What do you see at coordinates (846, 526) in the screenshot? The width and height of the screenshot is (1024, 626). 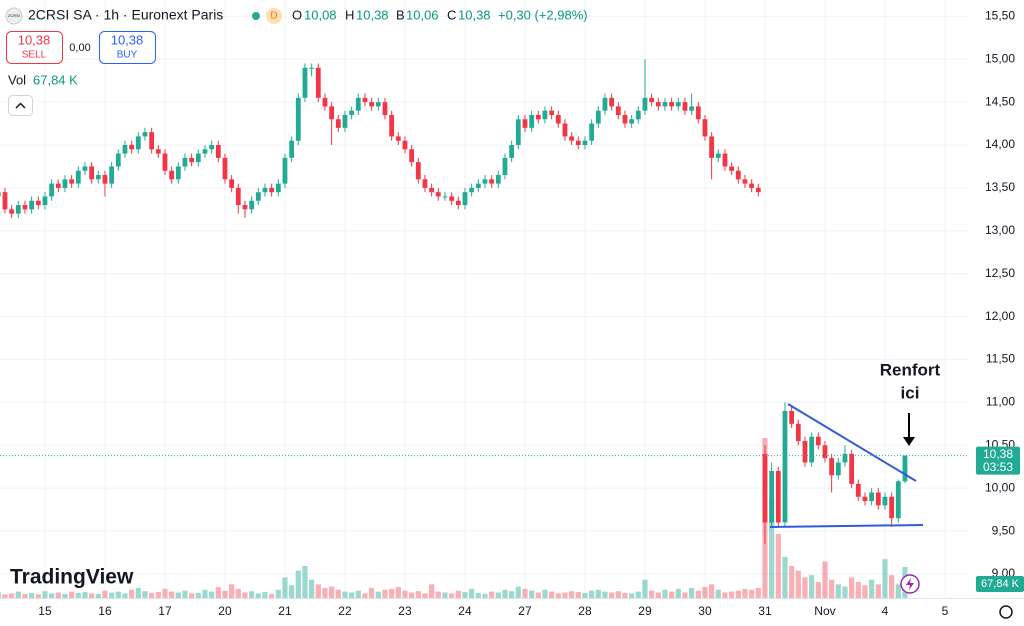 I see `trendline` at bounding box center [846, 526].